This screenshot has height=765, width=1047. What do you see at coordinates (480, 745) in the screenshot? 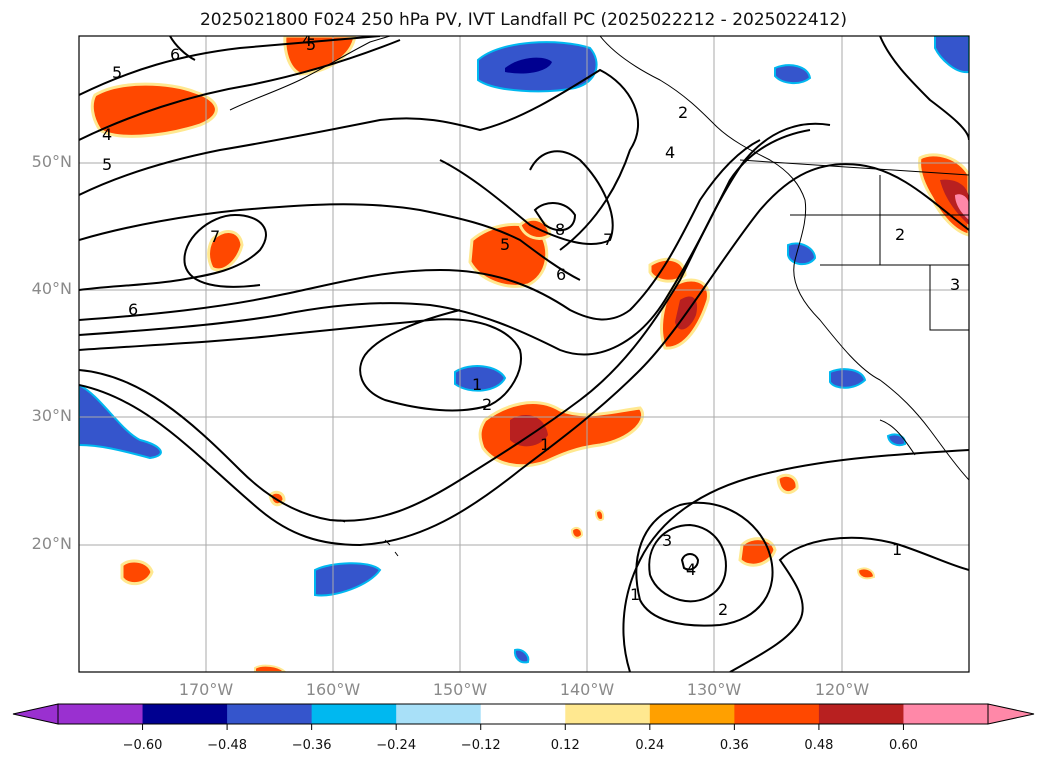
I see `colorbar-tick-label: −0.12` at bounding box center [480, 745].